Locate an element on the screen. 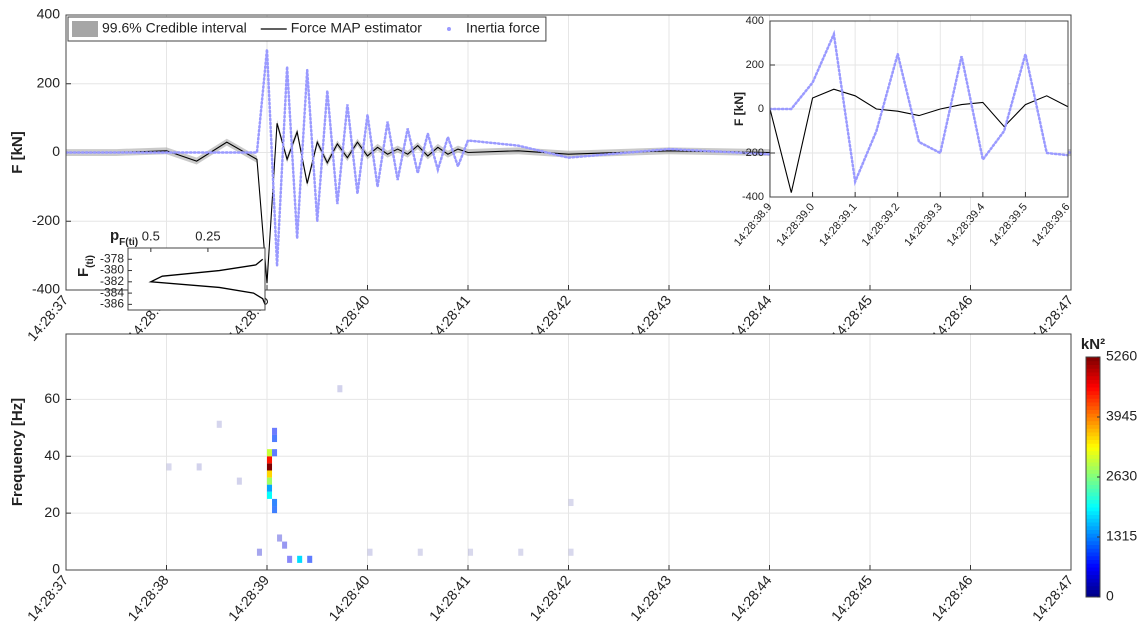 The height and width of the screenshot is (639, 1144). x-tick-label: 14:28:44 is located at coordinates (750, 598).